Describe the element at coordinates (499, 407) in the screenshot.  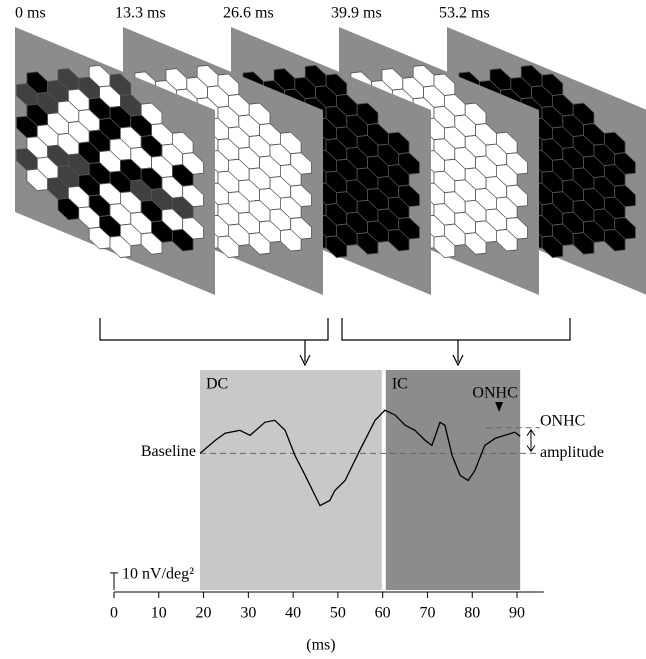
I see `peak-marker` at that location.